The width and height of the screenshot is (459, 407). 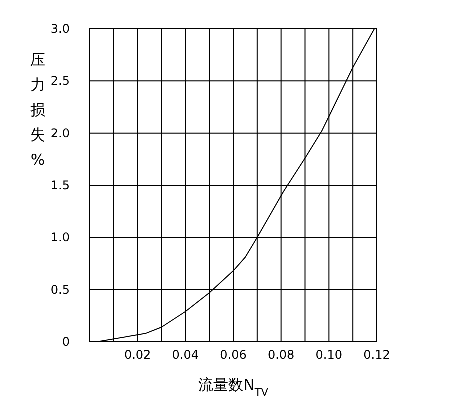 I want to click on x-tick-label: 0.06, so click(x=233, y=355).